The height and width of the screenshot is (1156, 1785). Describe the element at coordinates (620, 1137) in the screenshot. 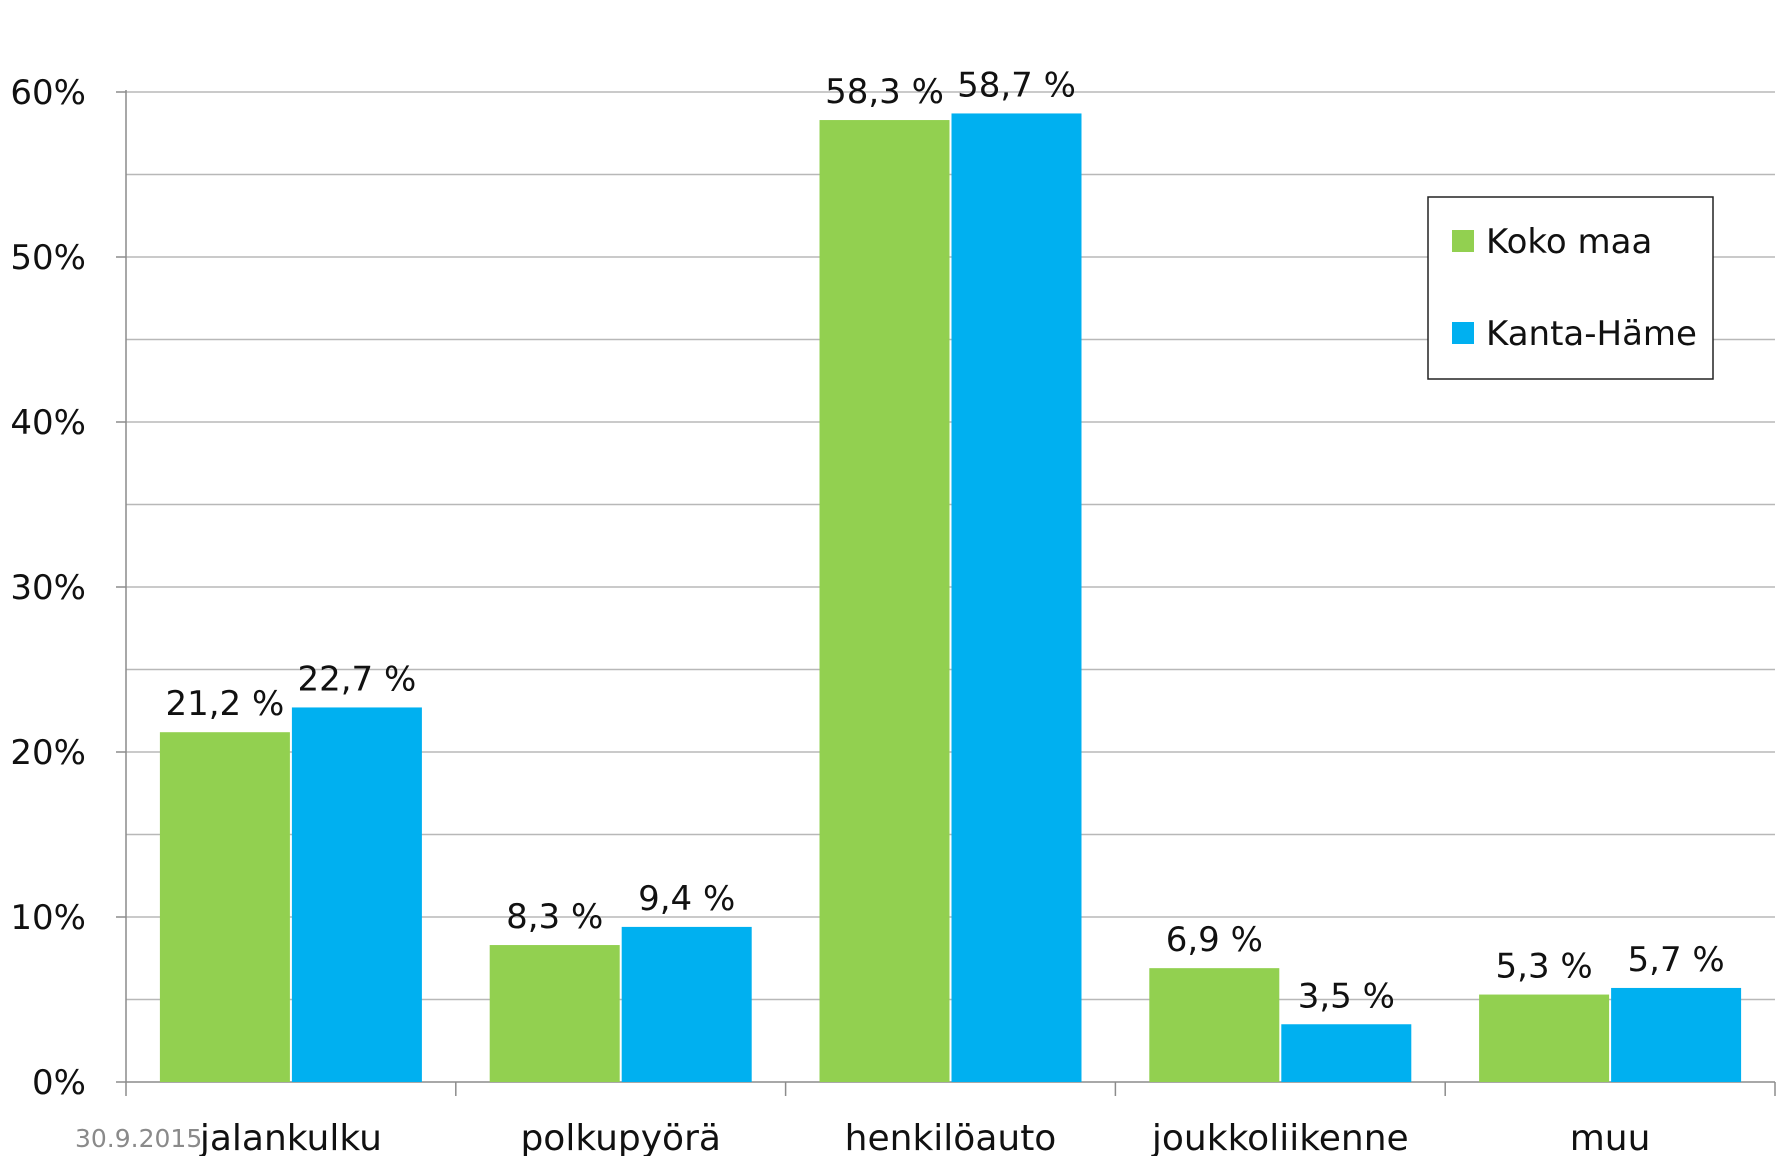

I see `x-category-label: polkupyörä` at that location.